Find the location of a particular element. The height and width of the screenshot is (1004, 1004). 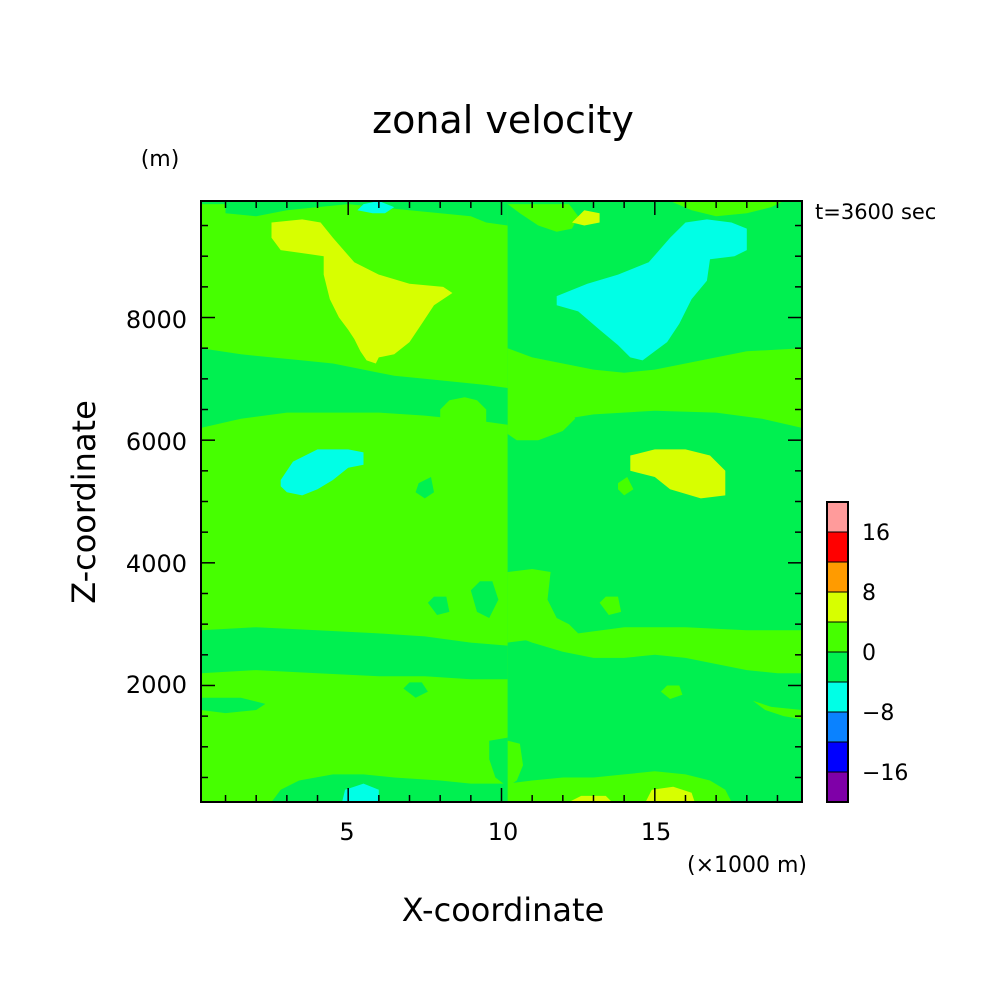

time-label: t=3600 sec is located at coordinates (875, 212).